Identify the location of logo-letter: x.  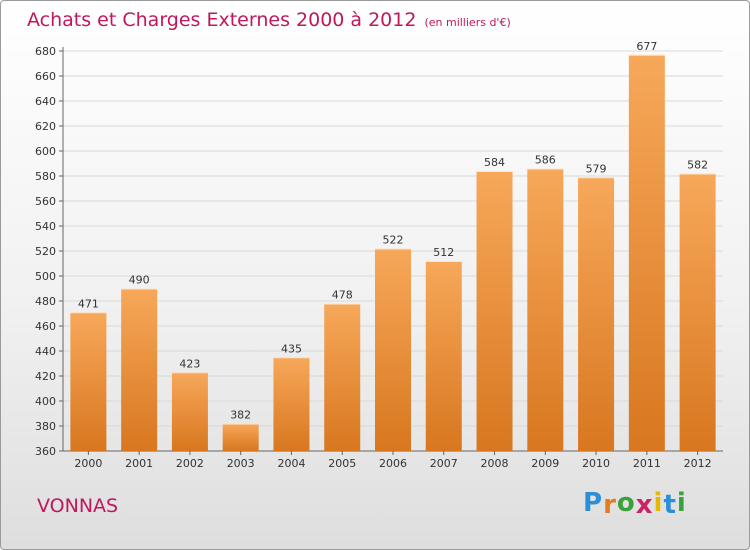
(644, 505).